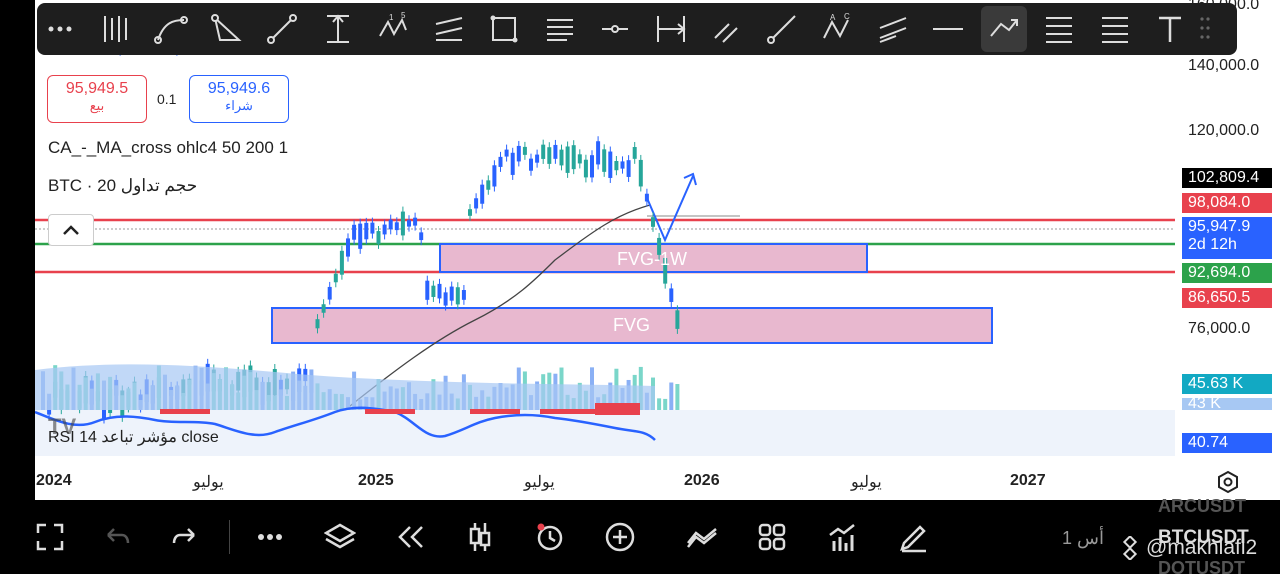 This screenshot has height=574, width=1280. I want to click on compare-button, so click(702, 537).